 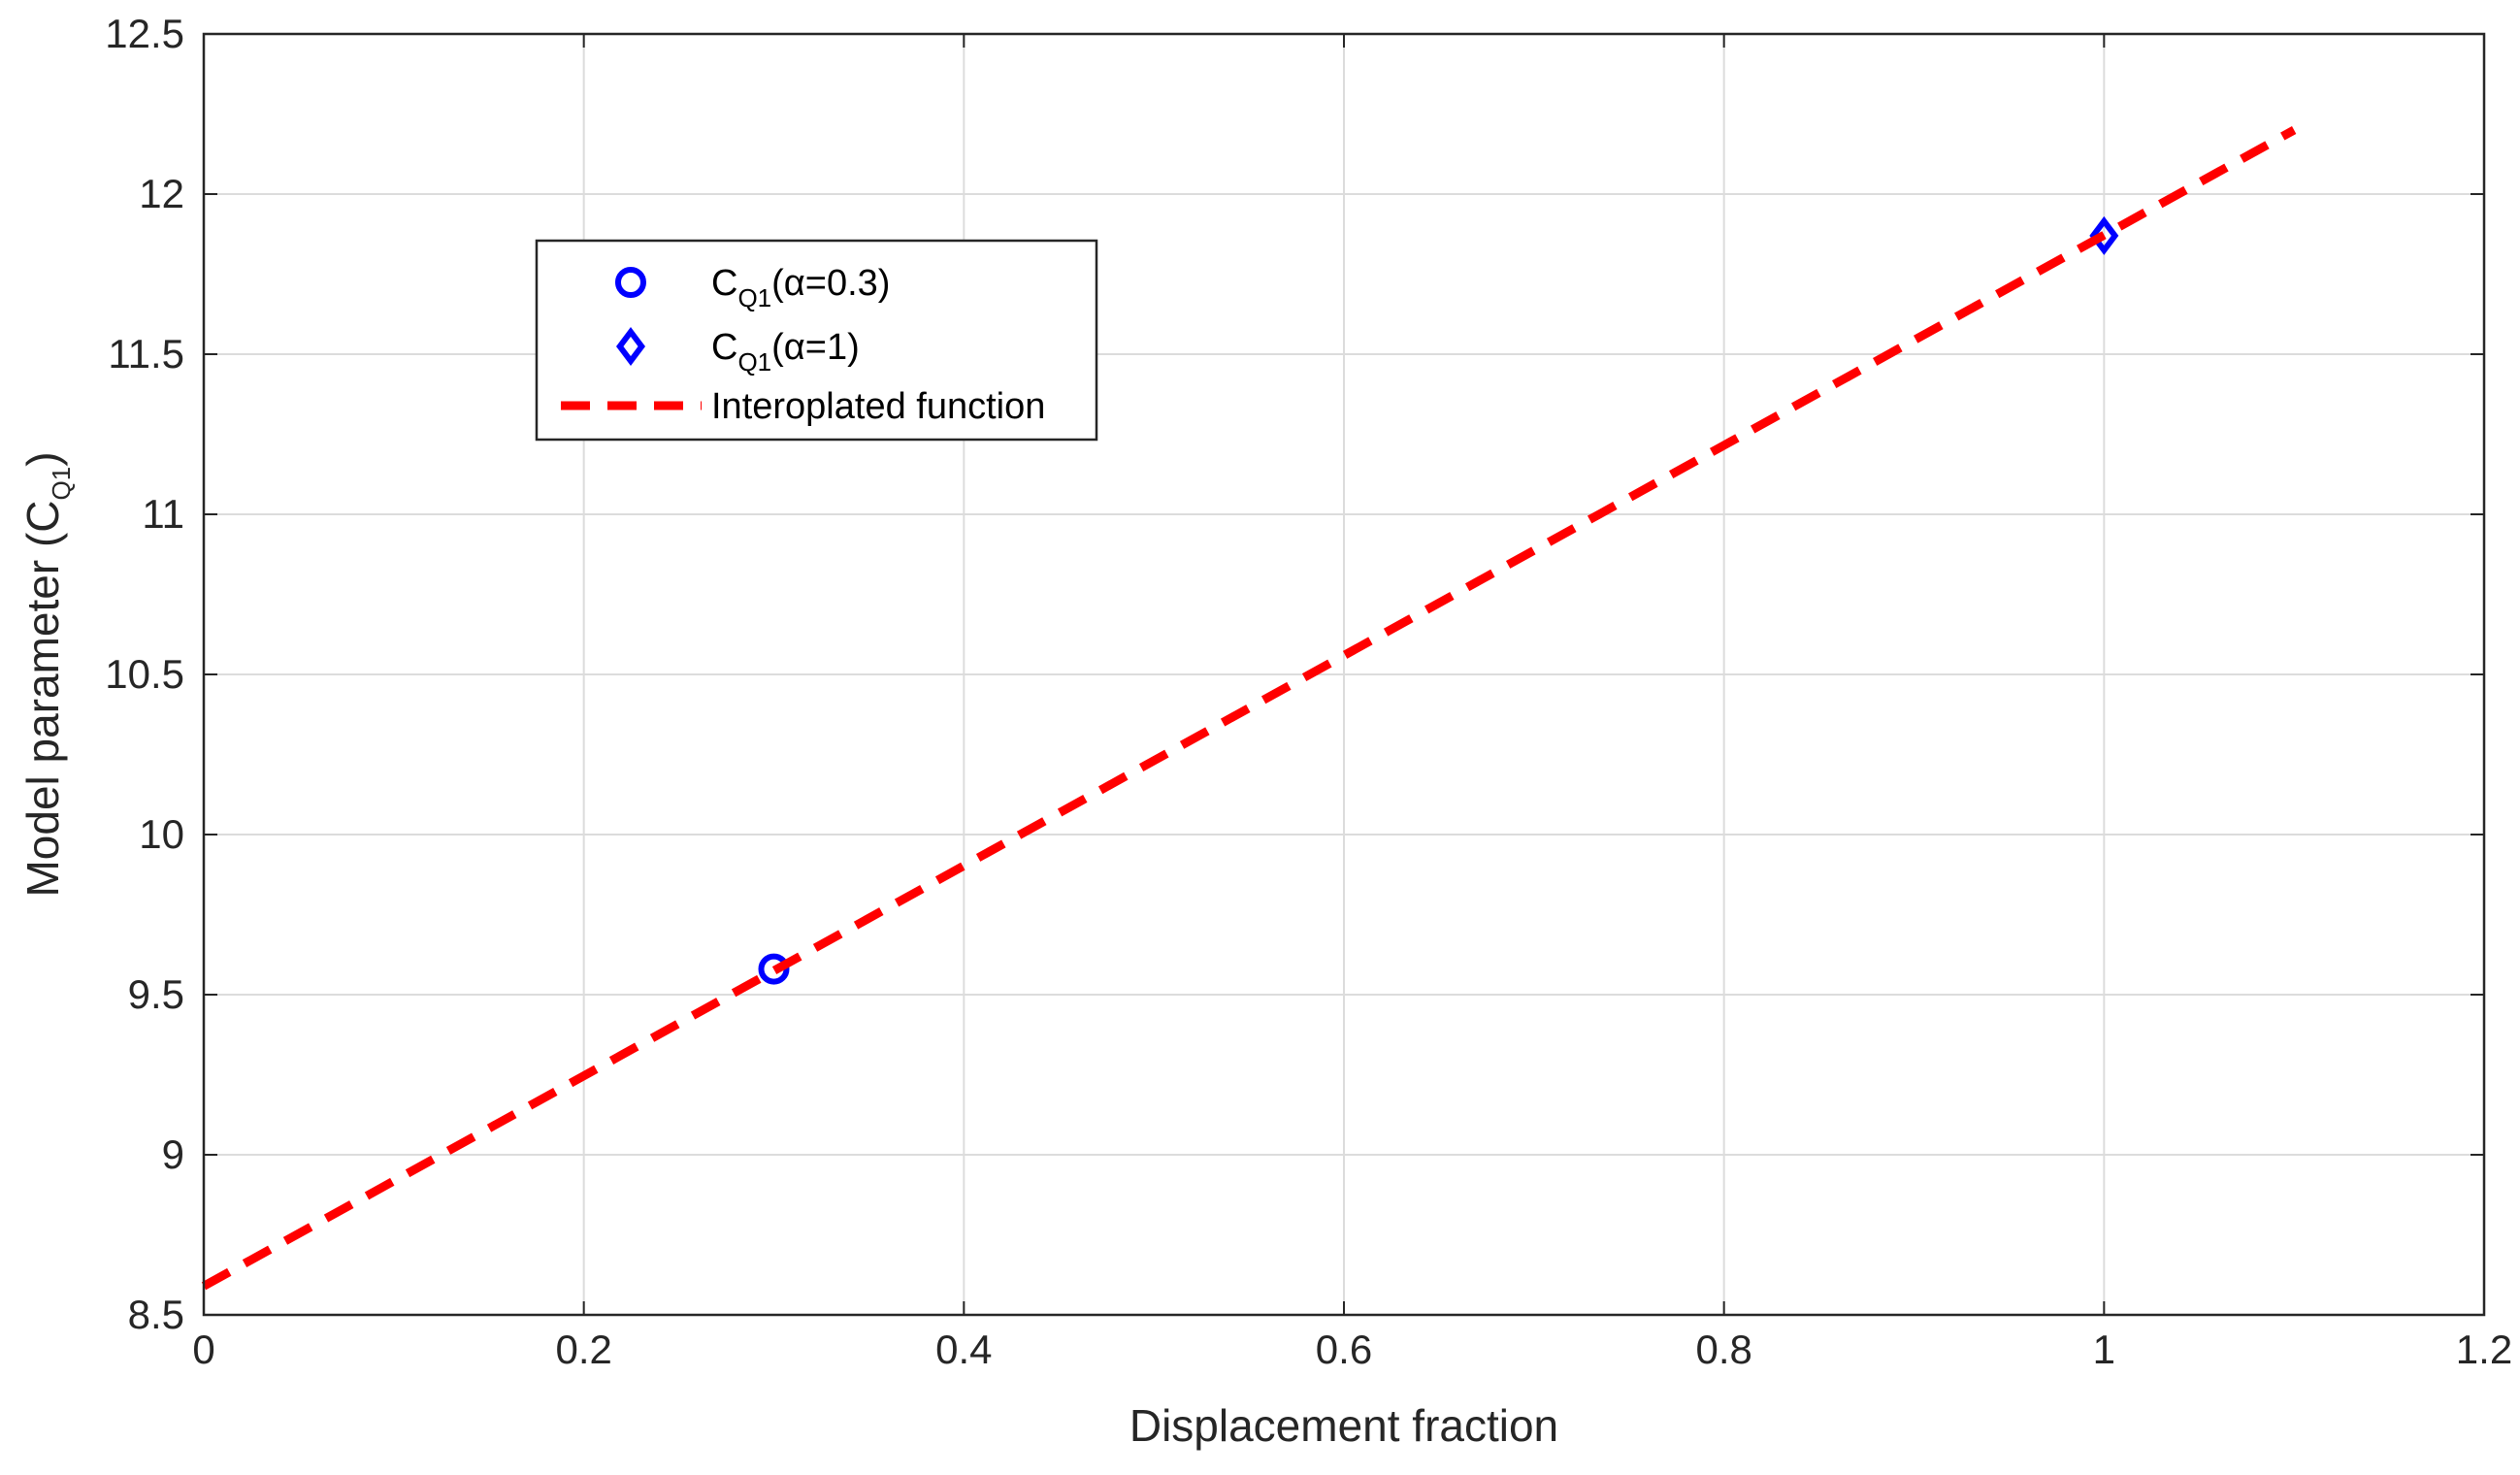 I want to click on y-tick-label: 8.5, so click(x=156, y=1314).